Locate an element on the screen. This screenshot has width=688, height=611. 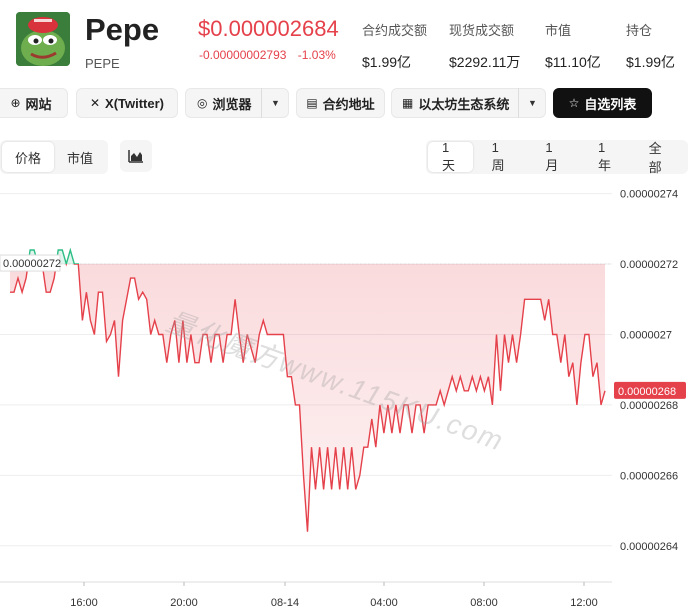
watchlist-label: 自选列表 is located at coordinates (610, 104).